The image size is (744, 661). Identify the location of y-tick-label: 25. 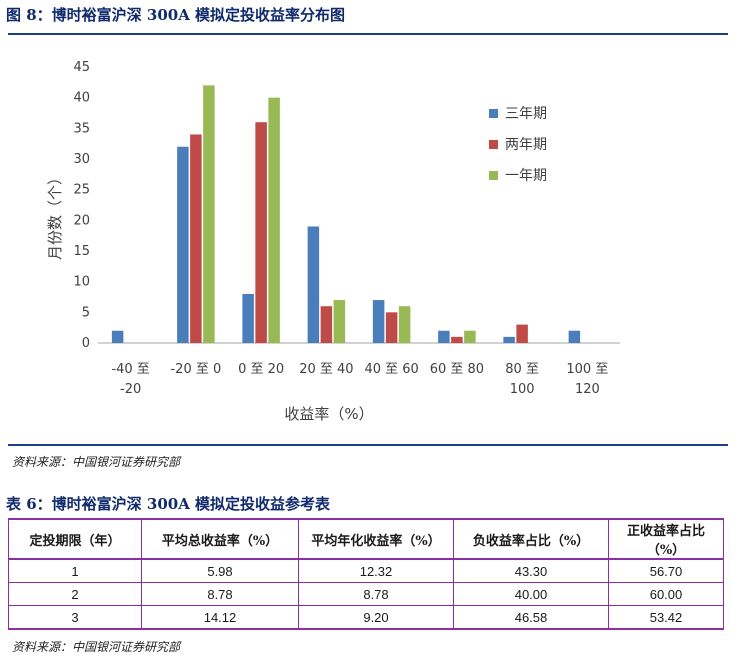
(81, 190).